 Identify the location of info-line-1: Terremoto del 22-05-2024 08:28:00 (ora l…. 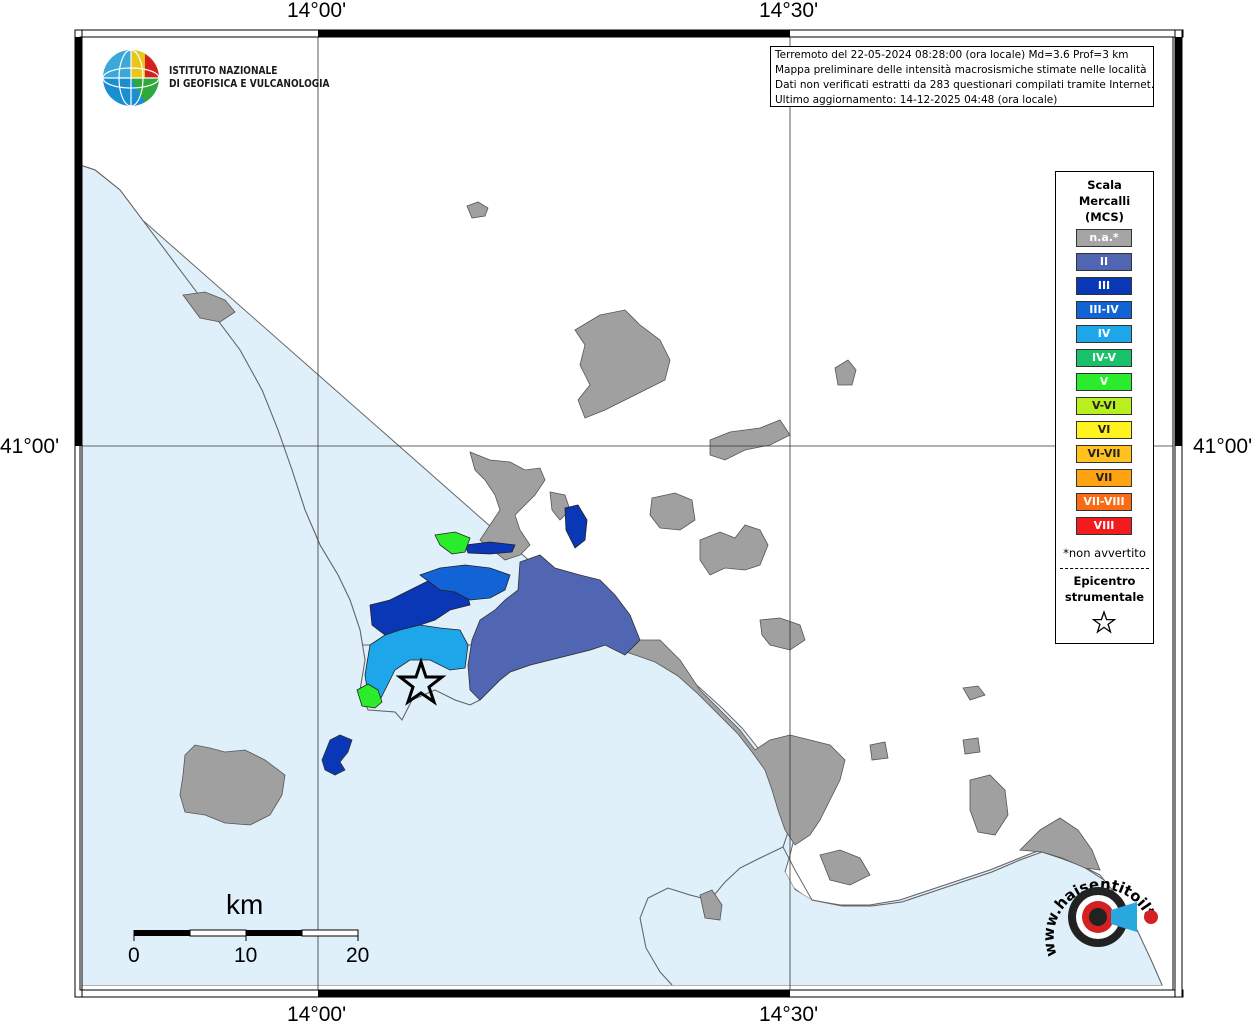
(952, 55).